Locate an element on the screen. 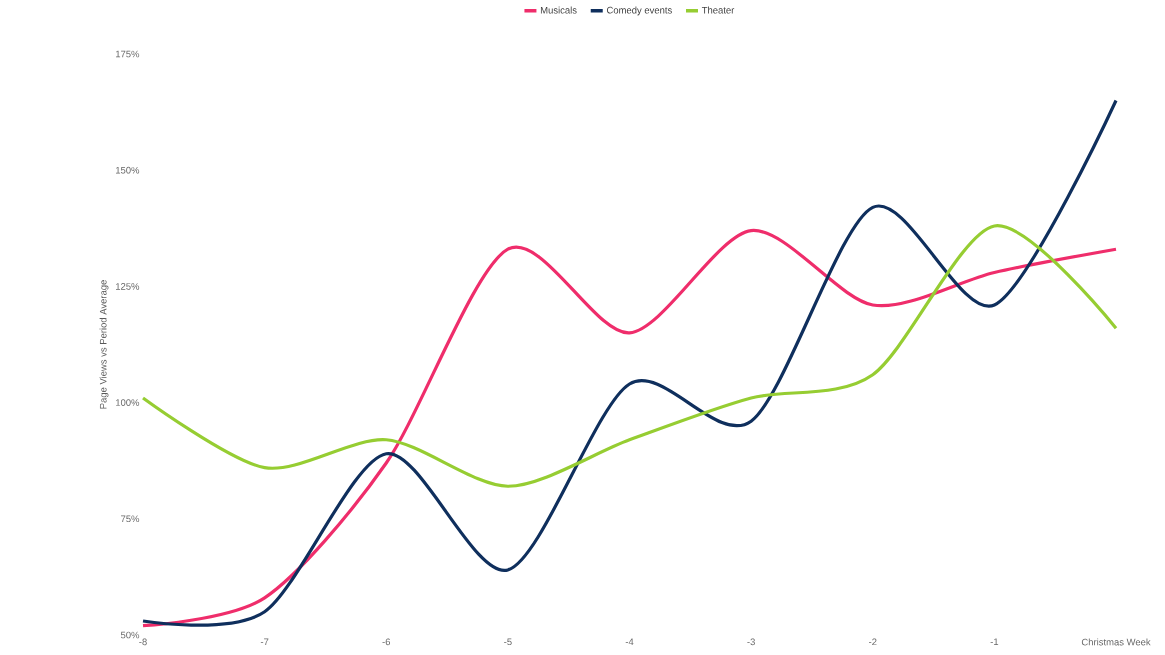 The image size is (1165, 655). x-tick-label: -5 is located at coordinates (508, 642).